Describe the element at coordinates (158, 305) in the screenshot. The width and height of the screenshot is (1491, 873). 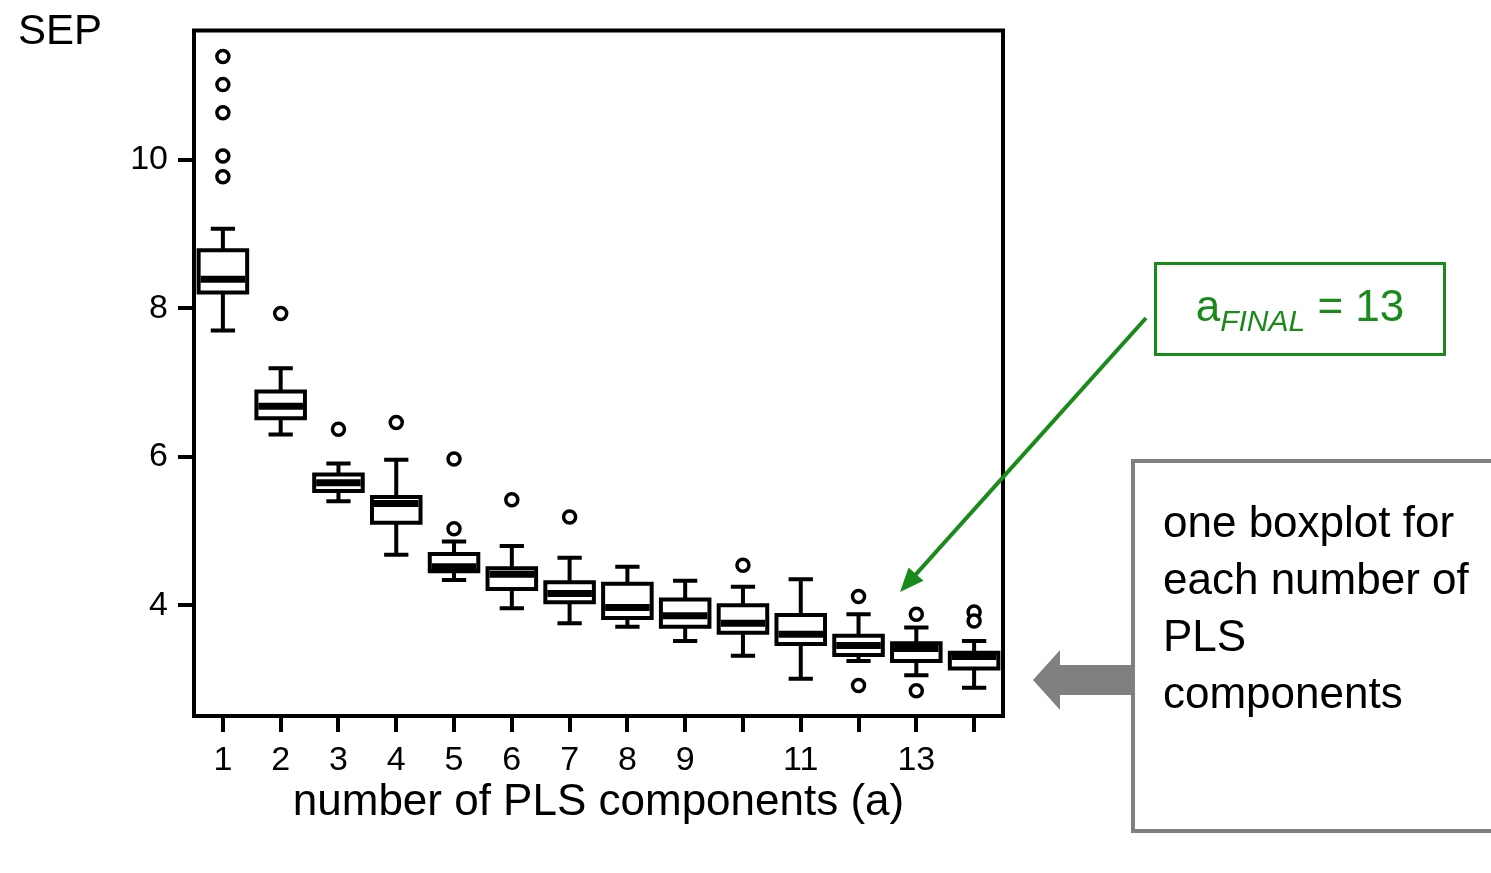
I see `y-tick-label: 8` at that location.